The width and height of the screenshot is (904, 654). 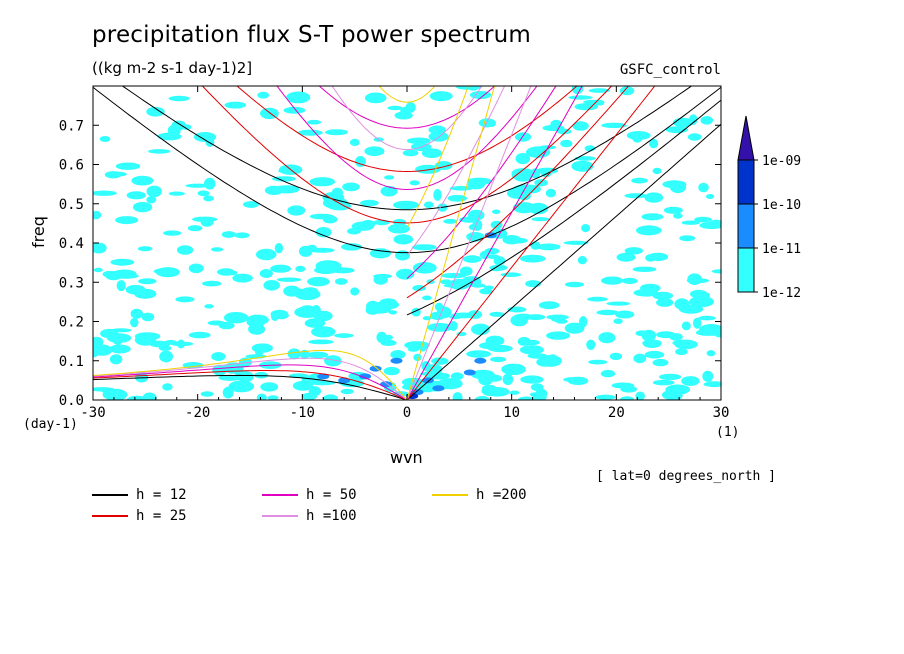 I want to click on x-axis-unit: (1), so click(x=728, y=432).